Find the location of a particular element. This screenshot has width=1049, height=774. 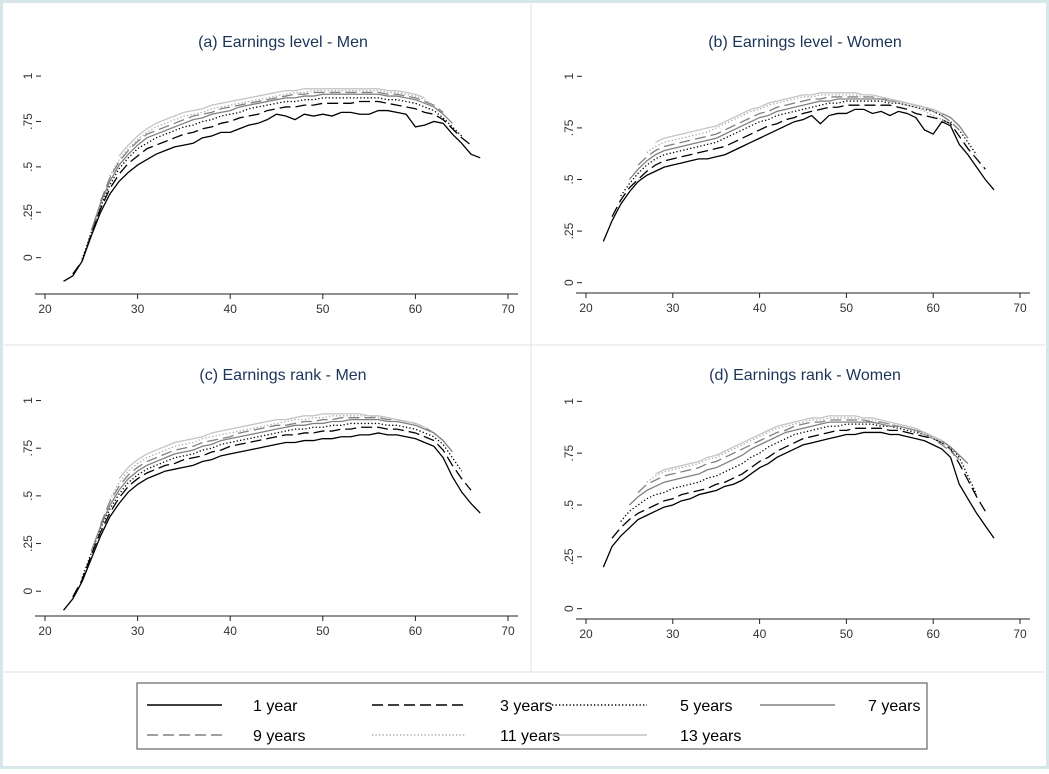

legend-label: 3 years is located at coordinates (526, 706).